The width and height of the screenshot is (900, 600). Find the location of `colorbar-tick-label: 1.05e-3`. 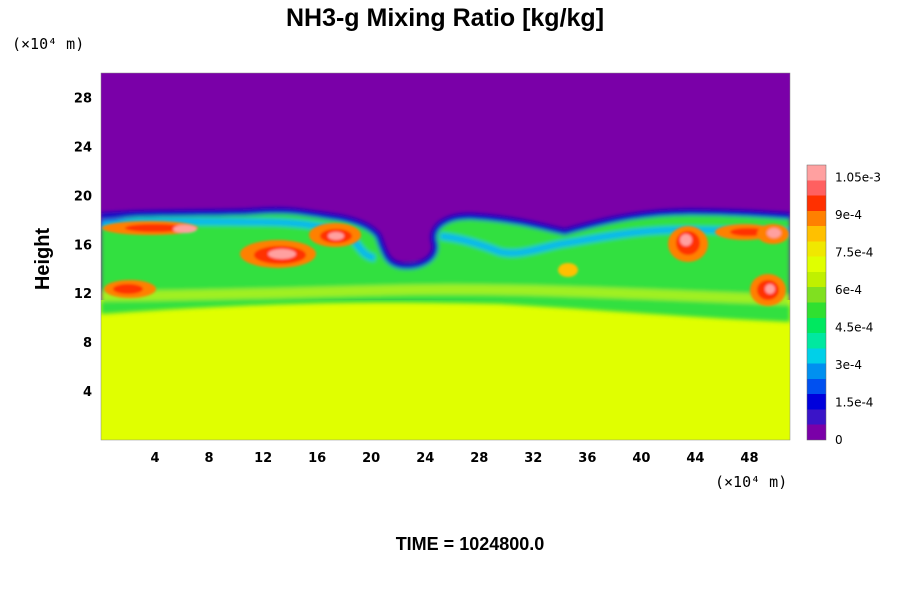

colorbar-tick-label: 1.05e-3 is located at coordinates (858, 178).